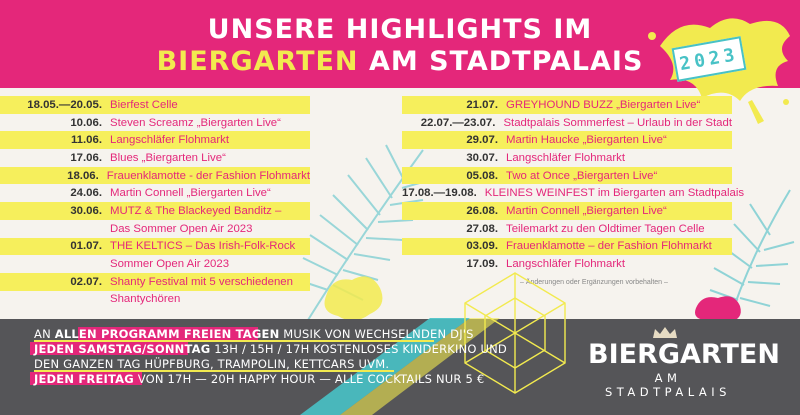 Image resolution: width=800 pixels, height=415 pixels. Describe the element at coordinates (170, 193) in the screenshot. I see `list-item: 24.06. Martin Connell „Biergarten Live“` at that location.